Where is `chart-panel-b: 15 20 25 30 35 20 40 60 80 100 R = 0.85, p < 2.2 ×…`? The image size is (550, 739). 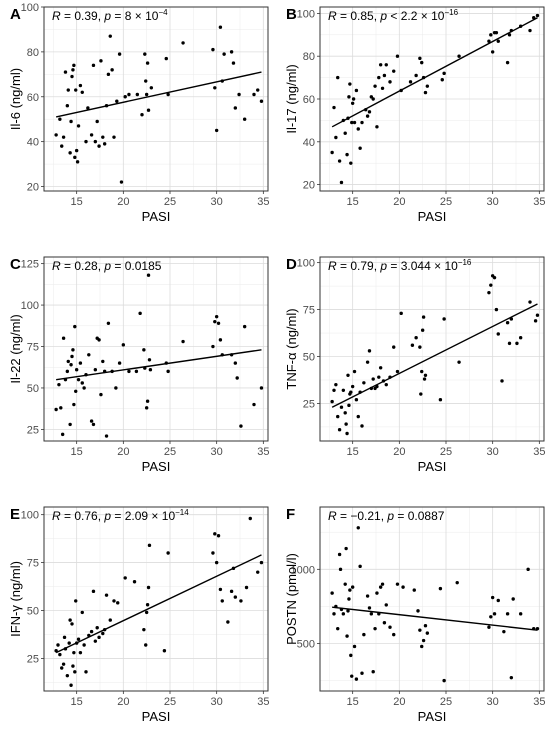
chart-panel-b: 15 20 25 30 35 20 40 60 80 100 R = 0.85, p < 2.2 ×… is located at coordinates (414, 115).